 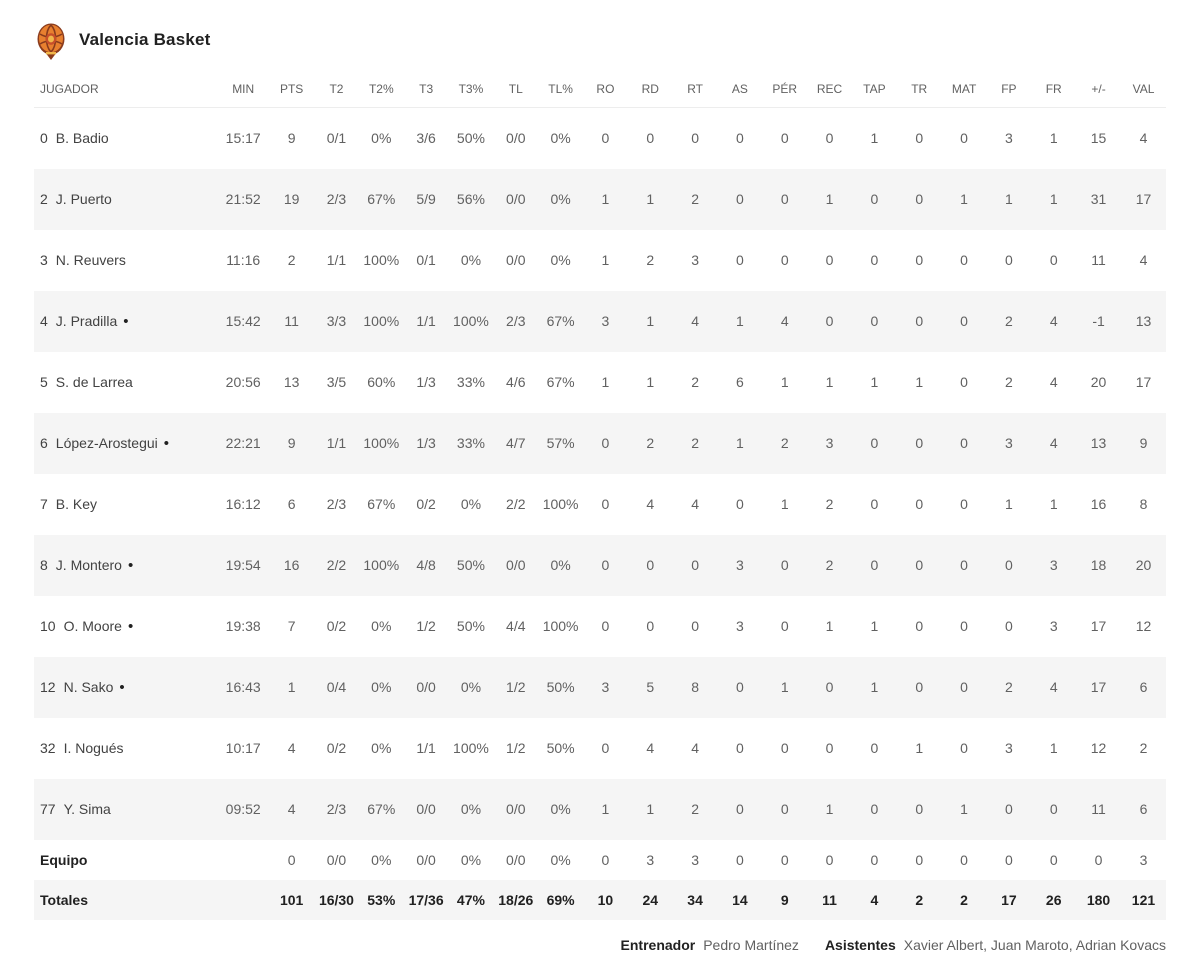 I want to click on stat-cell: 19, so click(x=291, y=199).